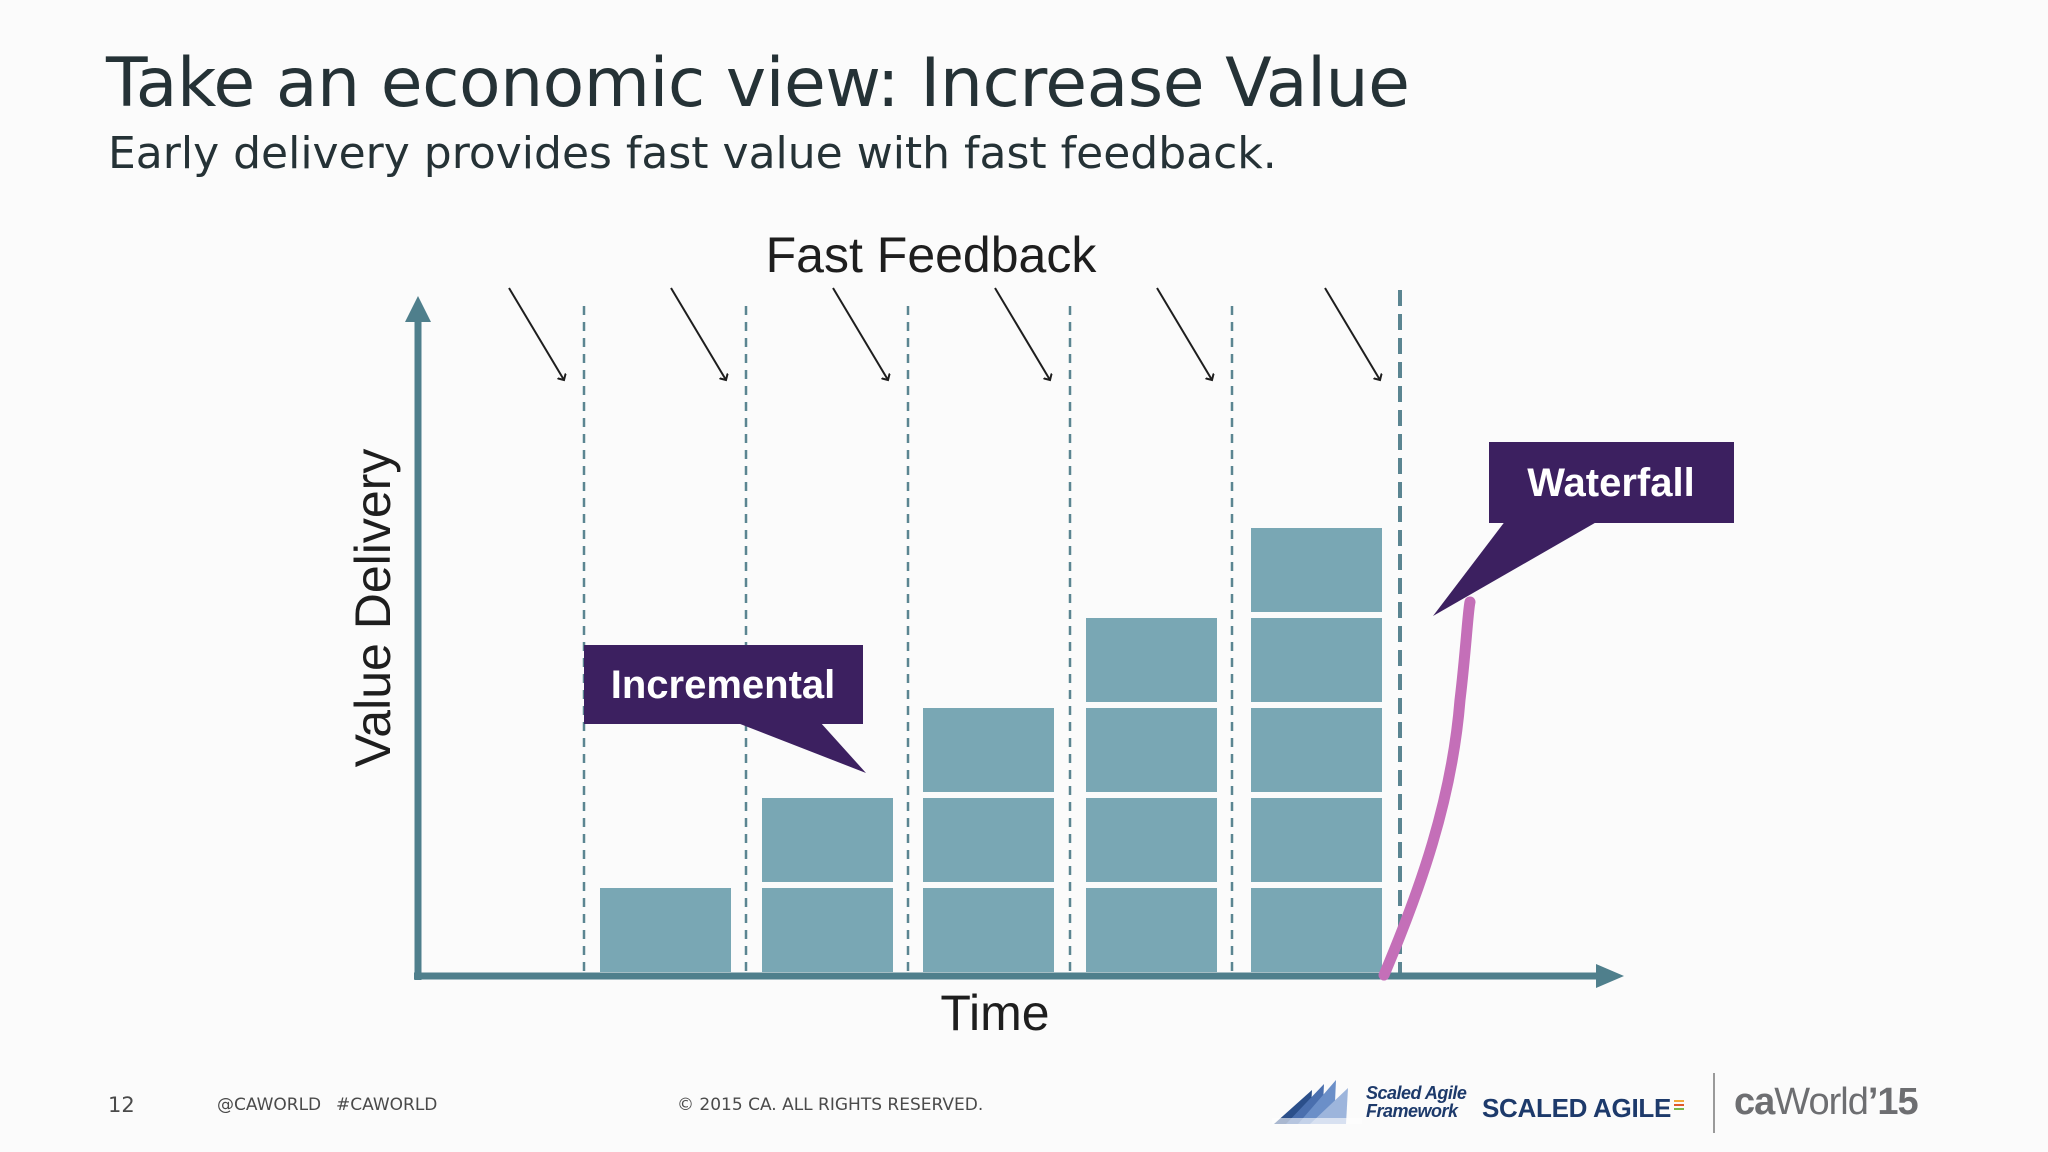 This screenshot has height=1152, width=2048. I want to click on increment-blocks, so click(991, 750).